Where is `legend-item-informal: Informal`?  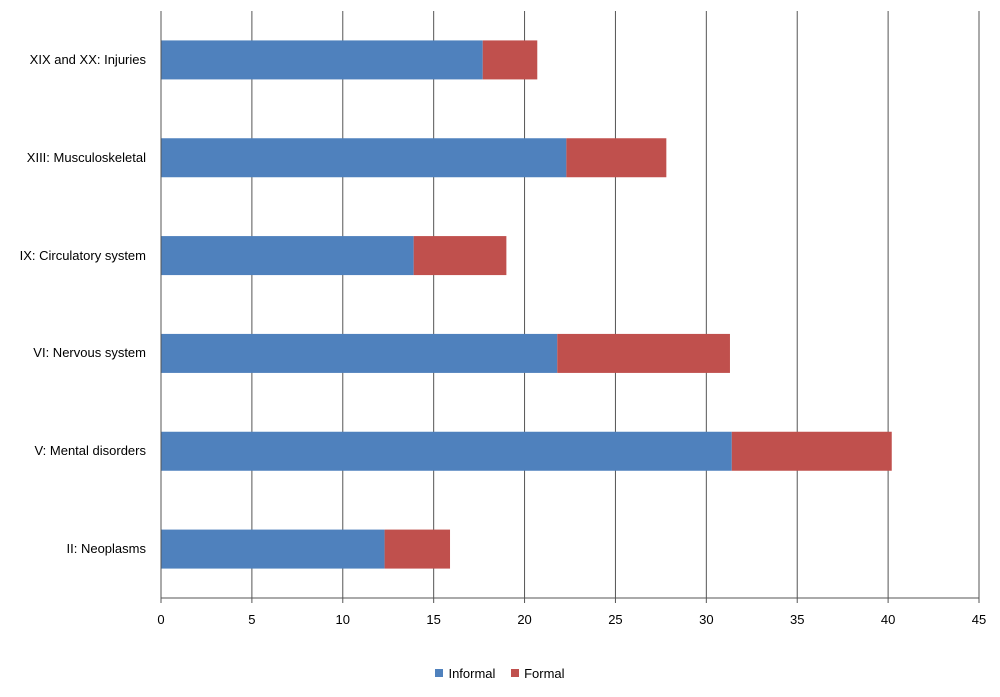 legend-item-informal: Informal is located at coordinates (465, 673).